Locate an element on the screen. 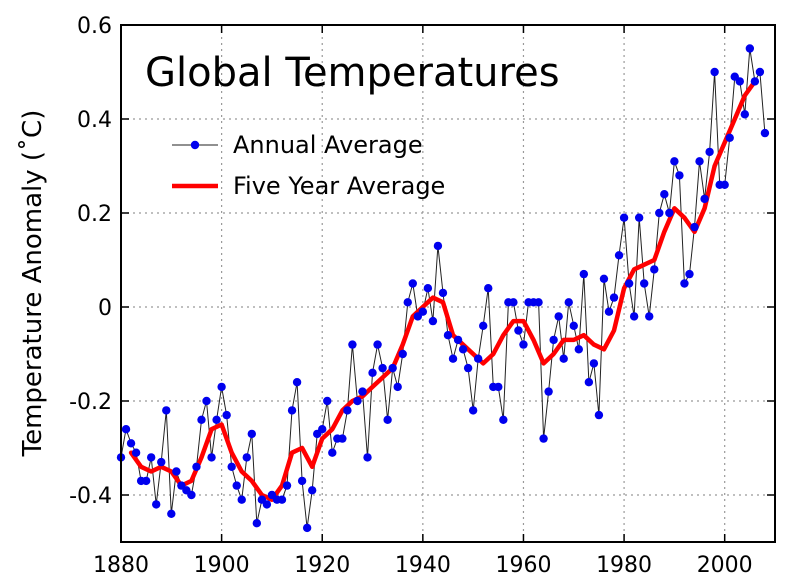  y-tick-label: 0 is located at coordinates (105, 308).